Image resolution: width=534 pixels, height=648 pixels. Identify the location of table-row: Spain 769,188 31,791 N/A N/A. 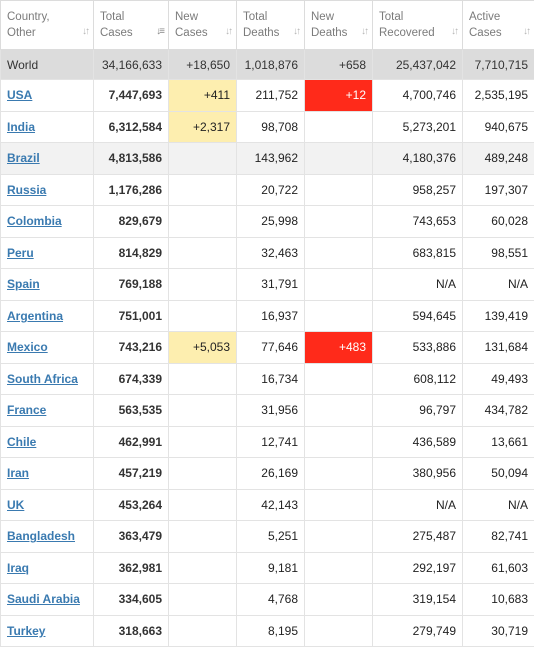
(267, 284).